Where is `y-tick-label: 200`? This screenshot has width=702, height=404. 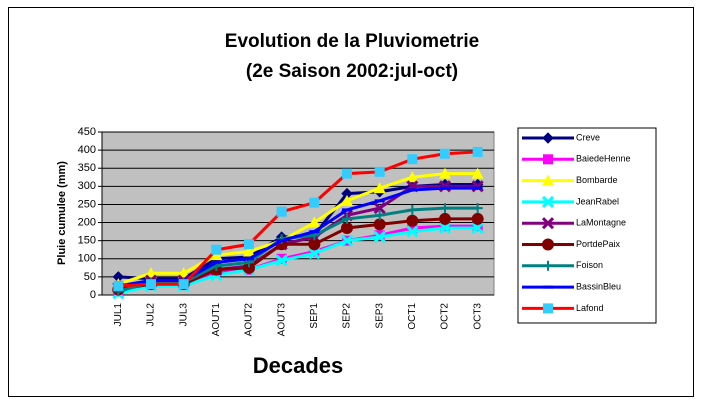
y-tick-label: 200 is located at coordinates (87, 222).